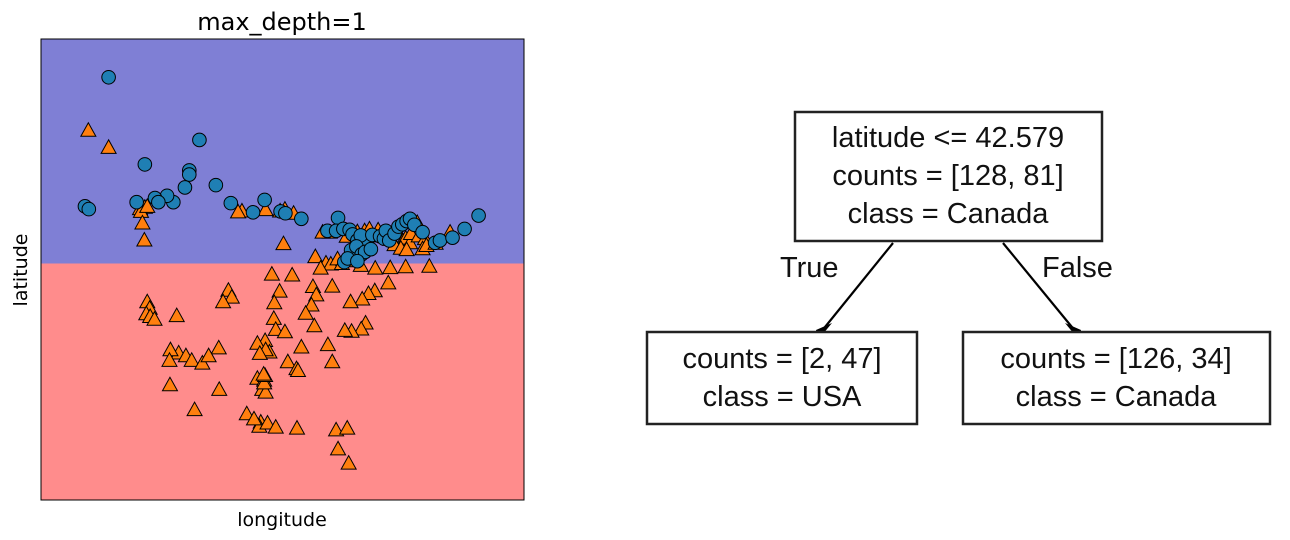  What do you see at coordinates (782, 397) in the screenshot?
I see `left-line-2: class = USA` at bounding box center [782, 397].